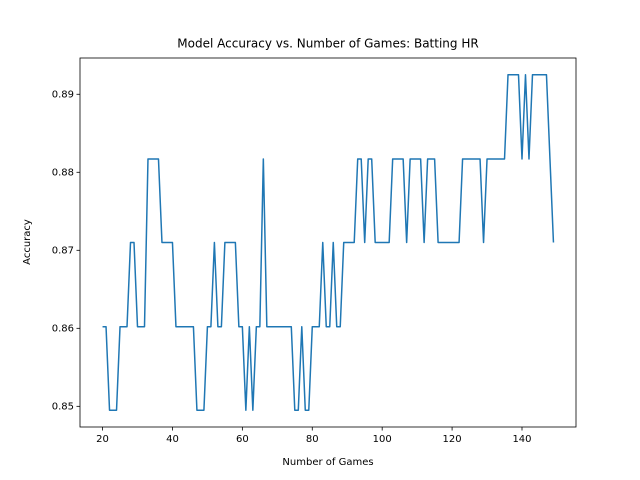 The image size is (640, 480). Describe the element at coordinates (521, 439) in the screenshot. I see `x-tick-label: 140` at that location.